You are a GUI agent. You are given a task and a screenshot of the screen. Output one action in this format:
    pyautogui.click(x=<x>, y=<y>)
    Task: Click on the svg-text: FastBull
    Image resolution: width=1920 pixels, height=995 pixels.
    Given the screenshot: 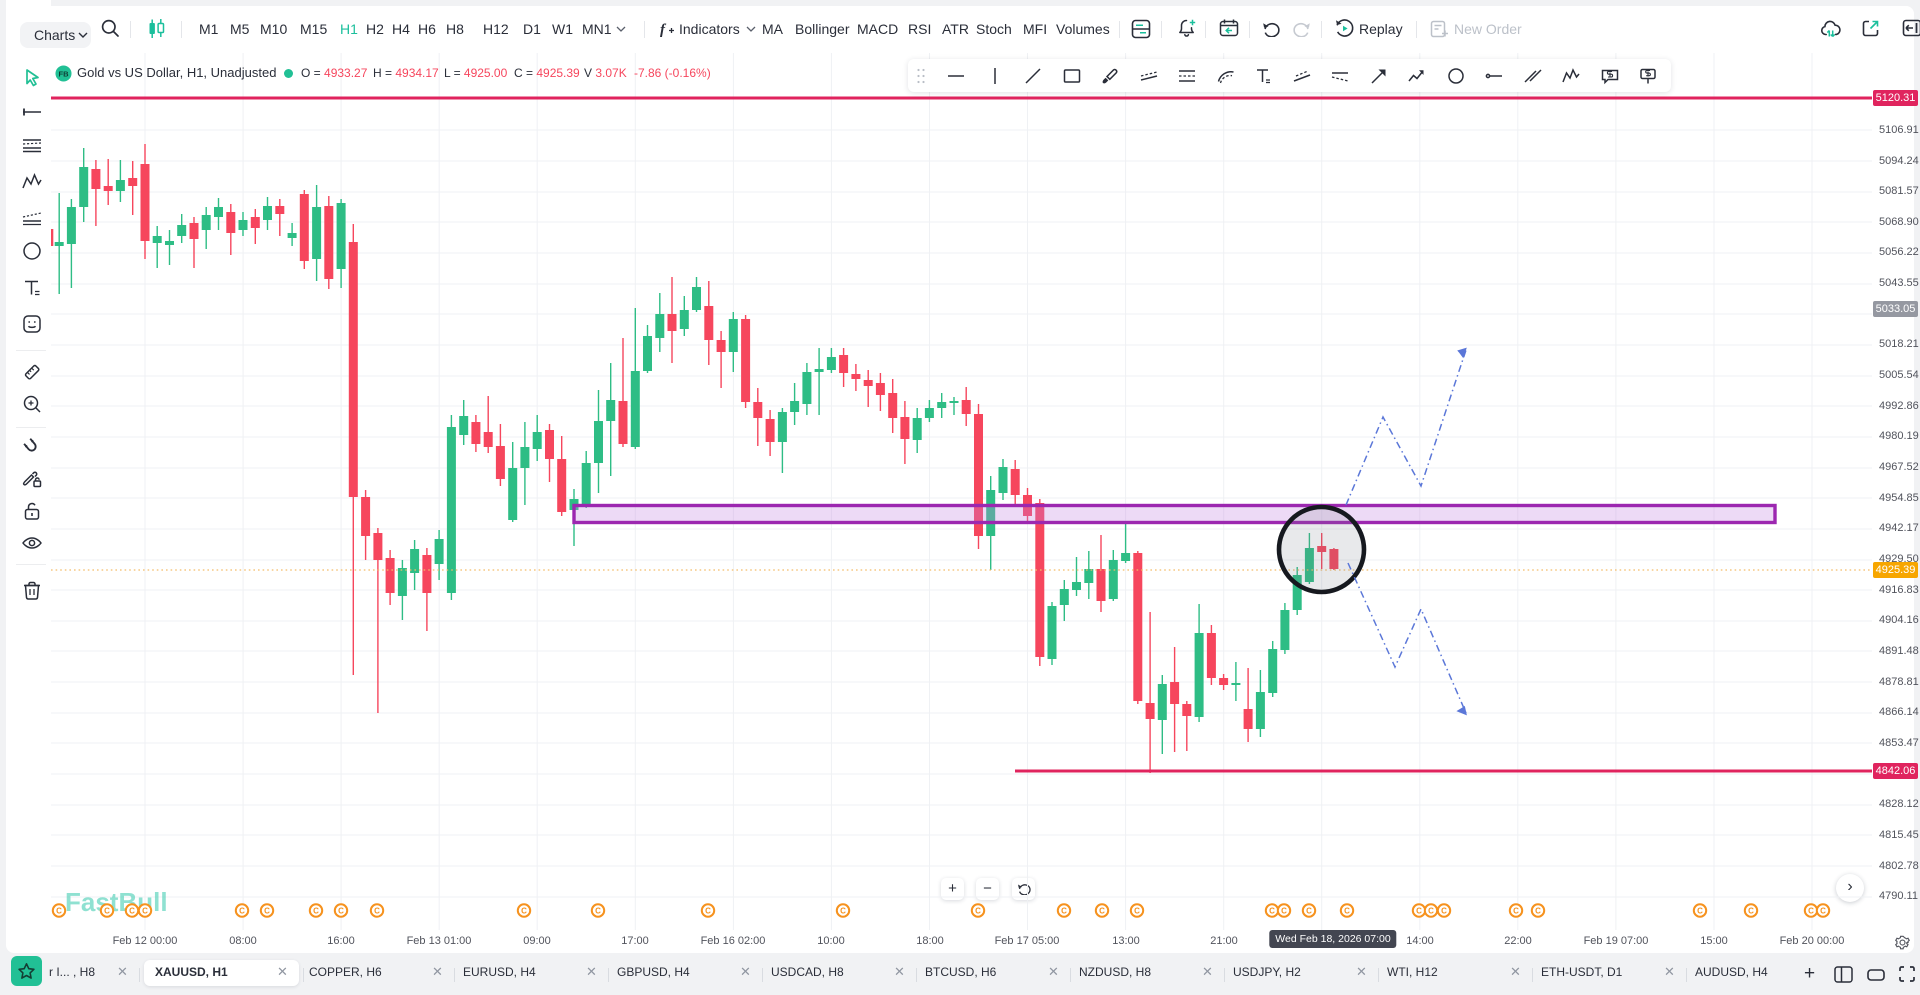 What is the action you would take?
    pyautogui.click(x=116, y=902)
    